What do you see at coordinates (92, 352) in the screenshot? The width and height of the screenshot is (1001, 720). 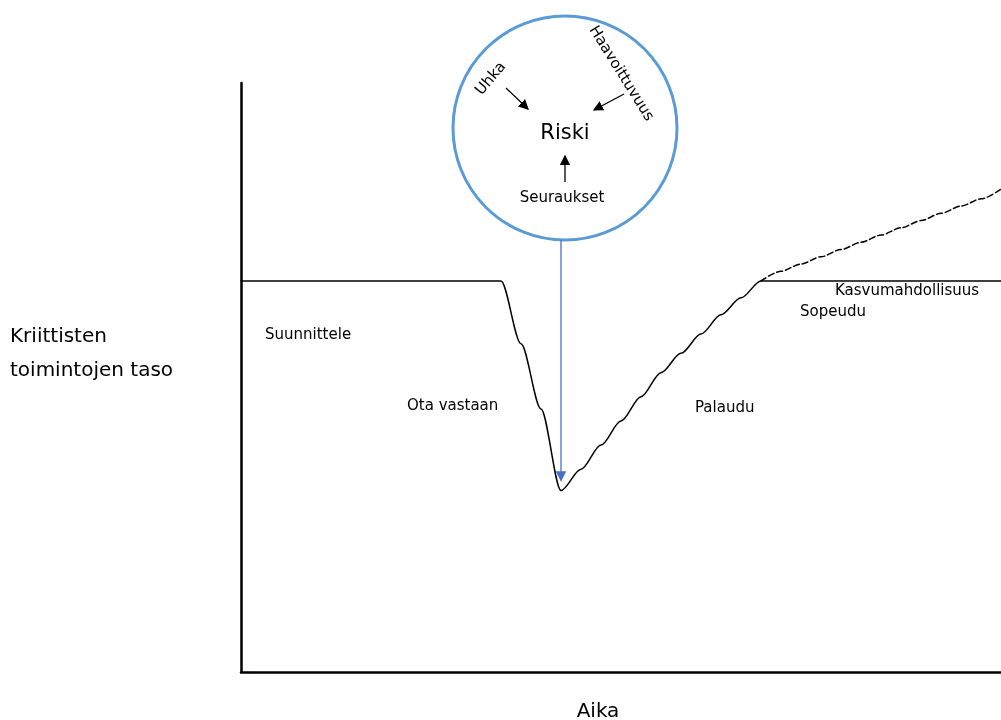 I see `y-axis-title: Kriittisten toimintojen taso` at bounding box center [92, 352].